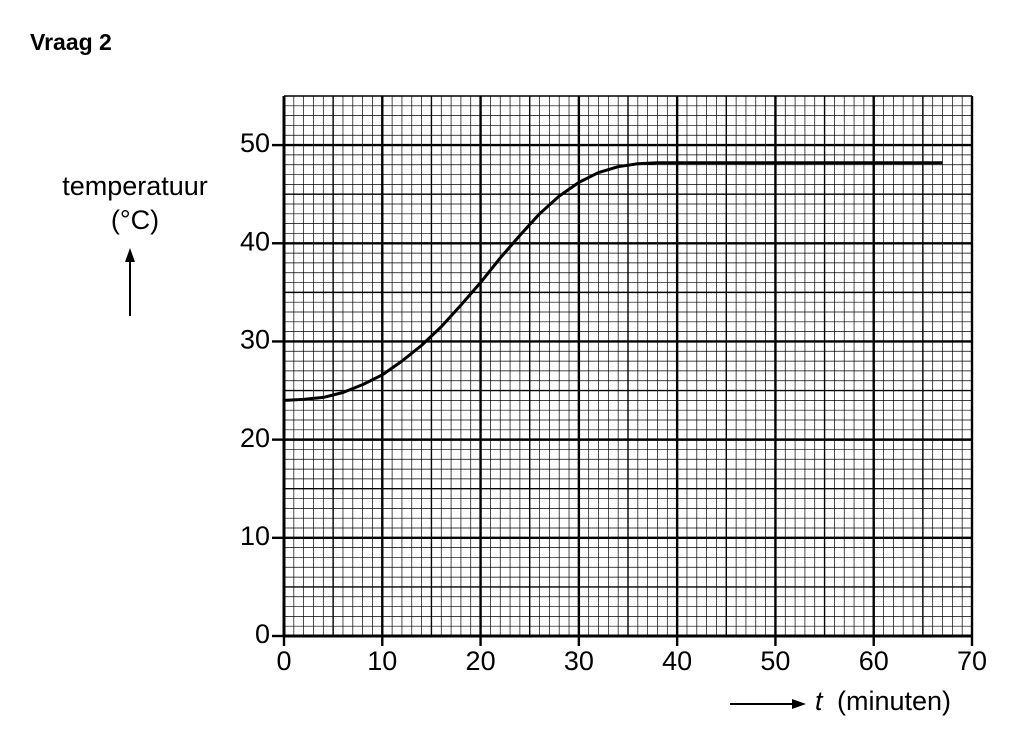  What do you see at coordinates (972, 661) in the screenshot?
I see `x-tick-label: 70` at bounding box center [972, 661].